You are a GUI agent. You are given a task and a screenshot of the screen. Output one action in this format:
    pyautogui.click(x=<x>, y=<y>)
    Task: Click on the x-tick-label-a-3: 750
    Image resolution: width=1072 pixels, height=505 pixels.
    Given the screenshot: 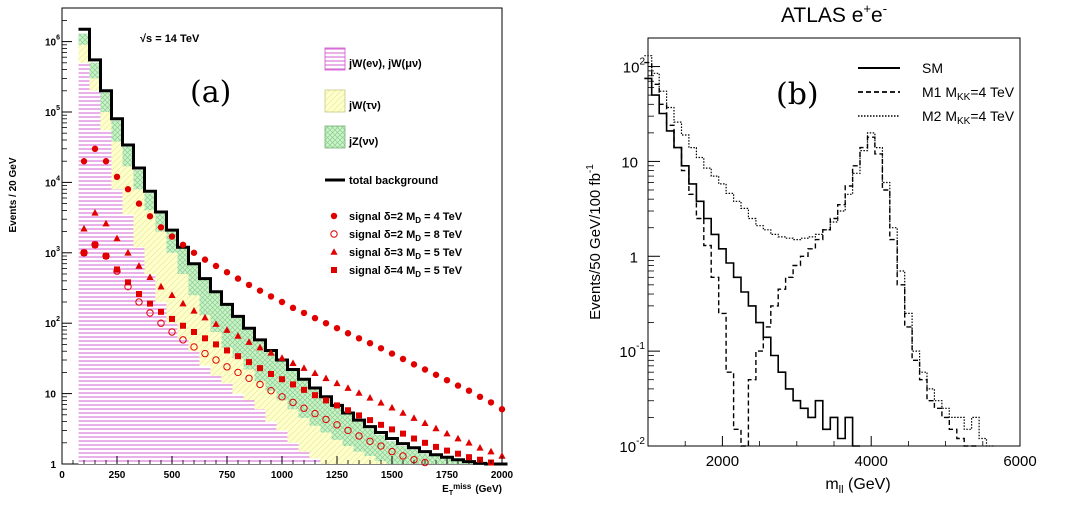 What is the action you would take?
    pyautogui.click(x=227, y=475)
    